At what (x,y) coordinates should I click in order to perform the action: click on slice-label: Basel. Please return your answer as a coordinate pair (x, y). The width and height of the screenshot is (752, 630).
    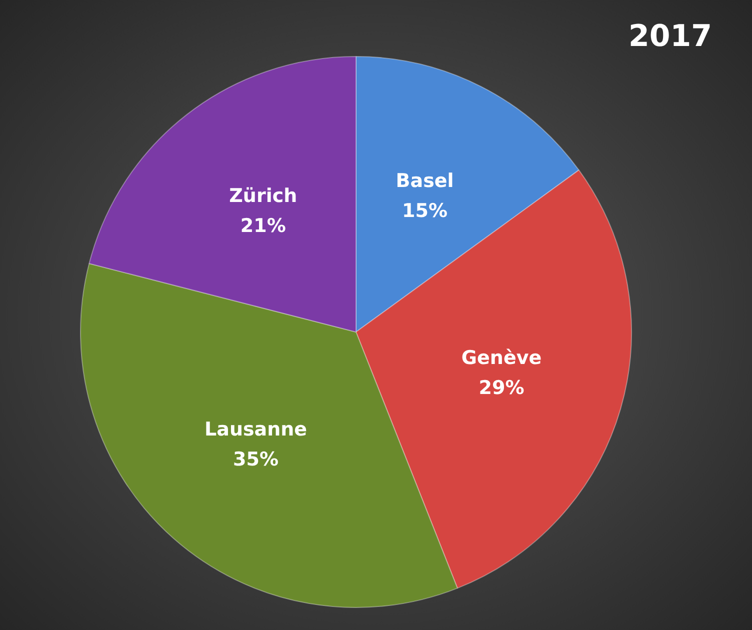
    Looking at the image, I should click on (425, 181).